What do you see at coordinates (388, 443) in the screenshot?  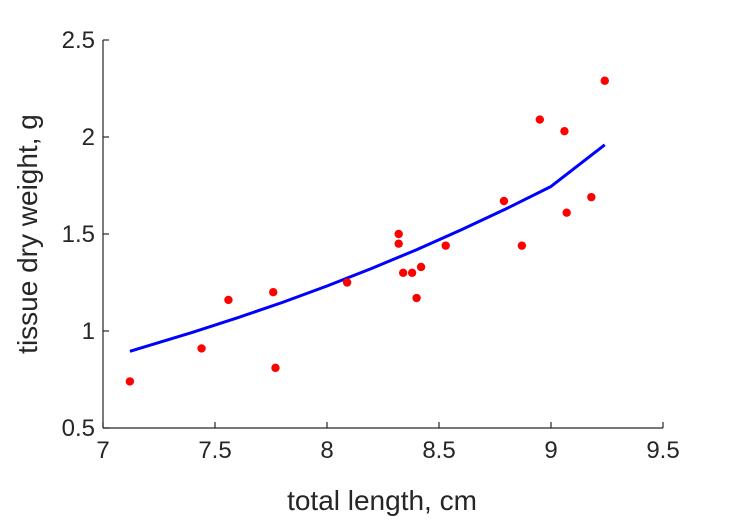 I see `x-ticks: 7 7.5 8 8.5 9 9.5` at bounding box center [388, 443].